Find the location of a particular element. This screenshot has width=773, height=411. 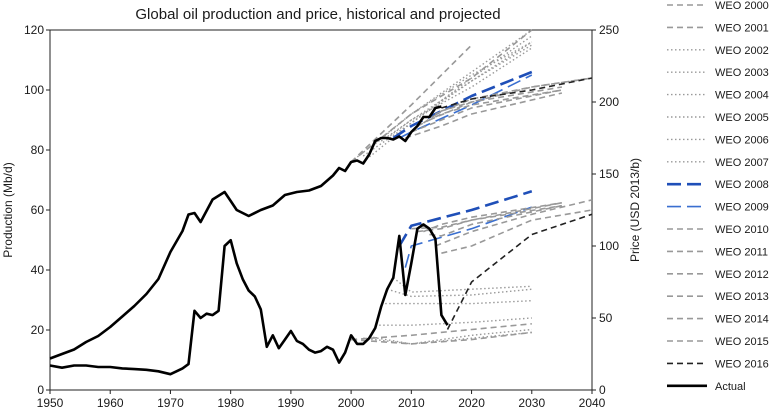

series-weo-2006-production is located at coordinates (456, 91).